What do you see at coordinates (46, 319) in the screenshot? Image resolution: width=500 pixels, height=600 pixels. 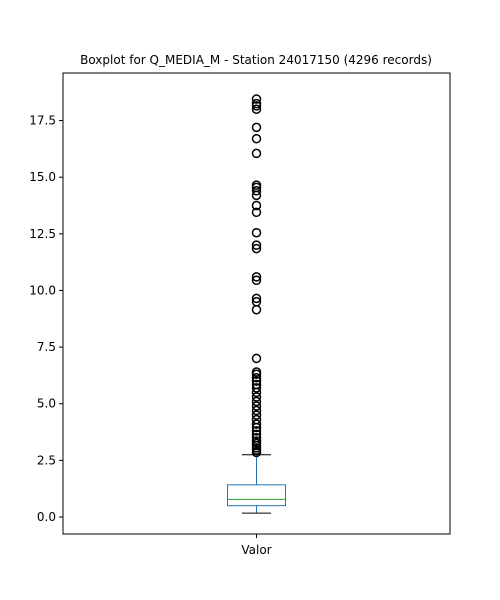 I see `y-axis: 0.0 2.5 5.0 7.5 10.0 12.5 15.0 17.5` at bounding box center [46, 319].